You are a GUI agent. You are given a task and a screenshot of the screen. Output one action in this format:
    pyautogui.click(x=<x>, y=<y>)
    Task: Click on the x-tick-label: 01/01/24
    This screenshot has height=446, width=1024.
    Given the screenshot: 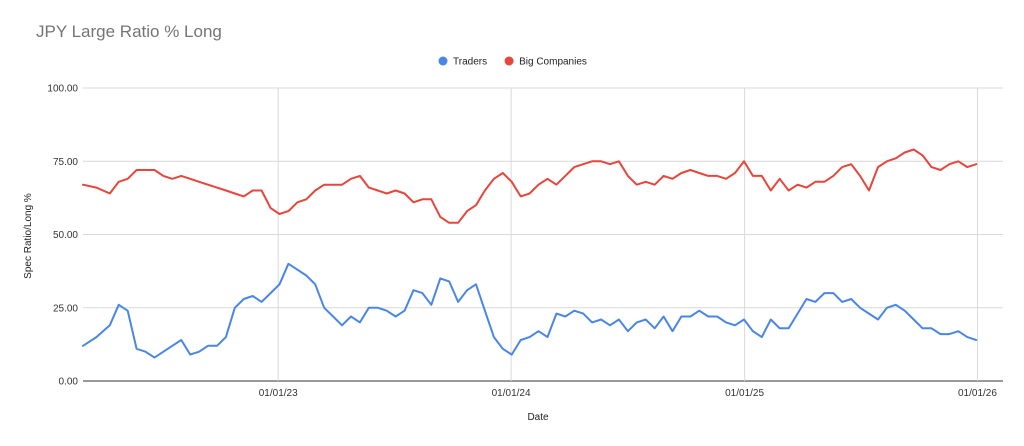 What is the action you would take?
    pyautogui.click(x=511, y=393)
    